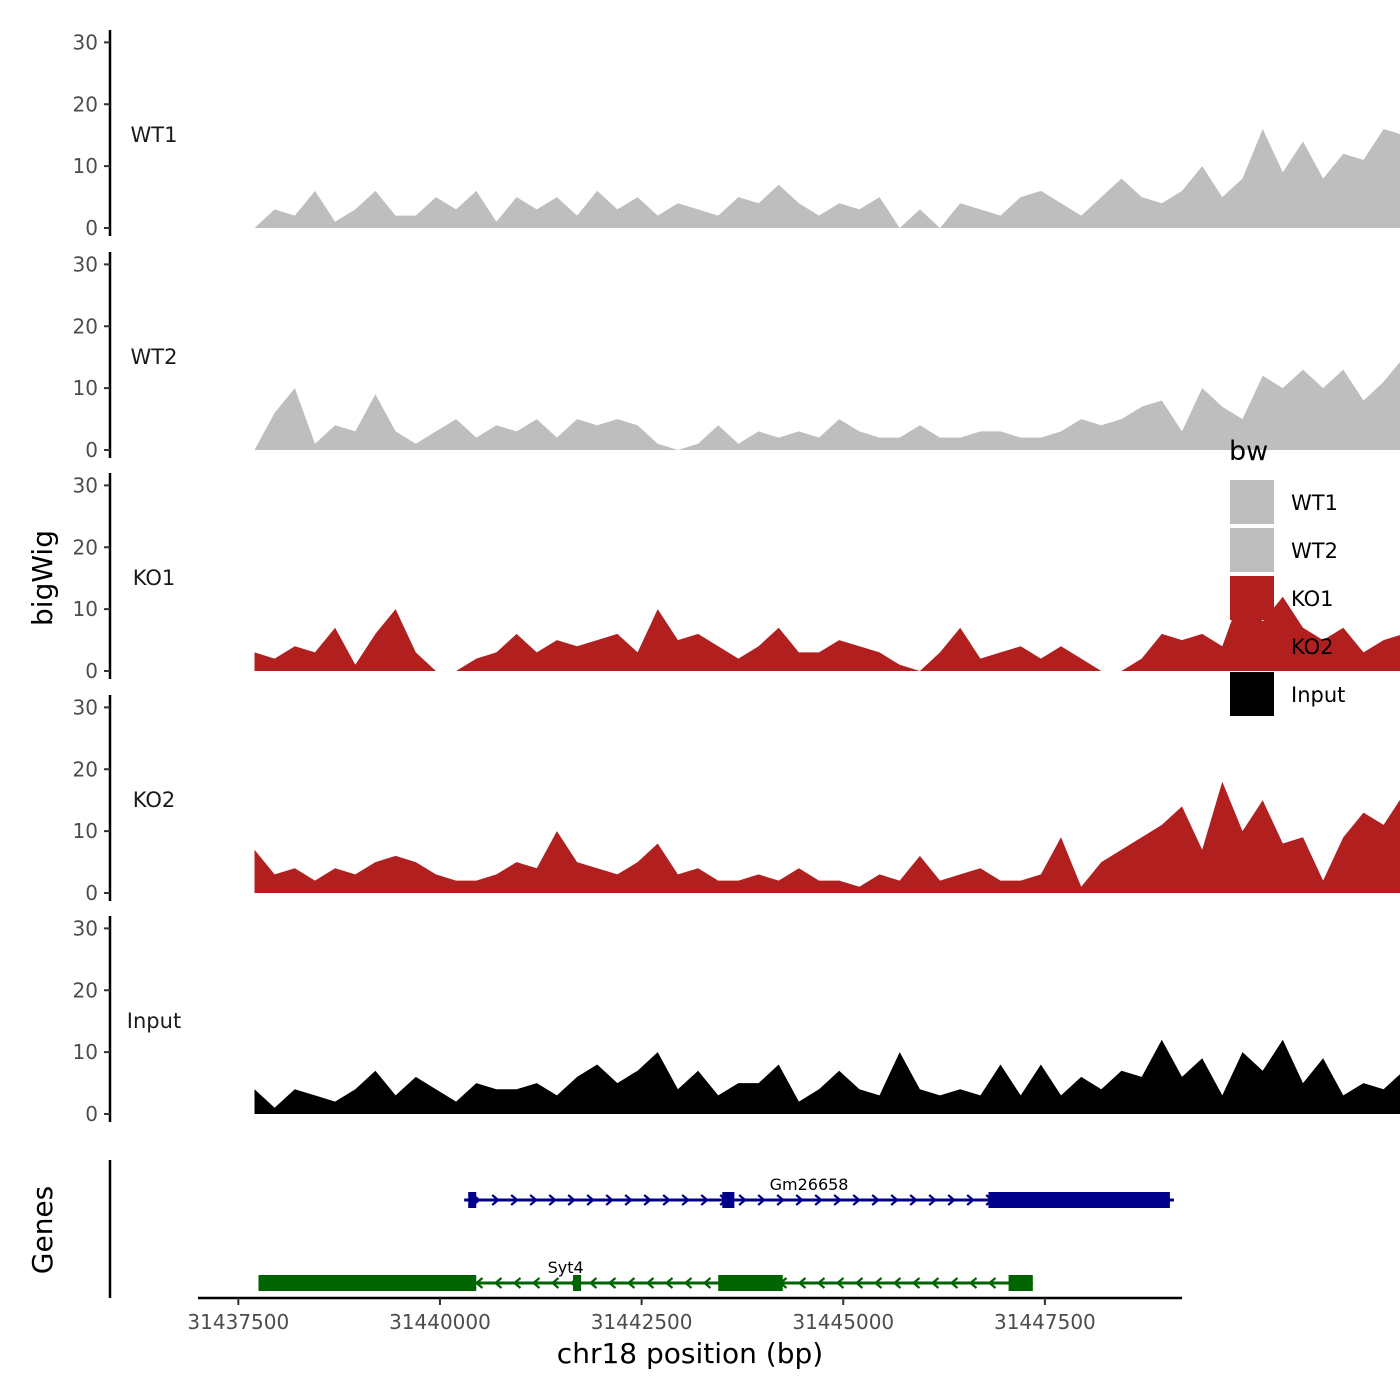 This screenshot has width=1400, height=1400. I want to click on legend-swatch-ko2, so click(1252, 646).